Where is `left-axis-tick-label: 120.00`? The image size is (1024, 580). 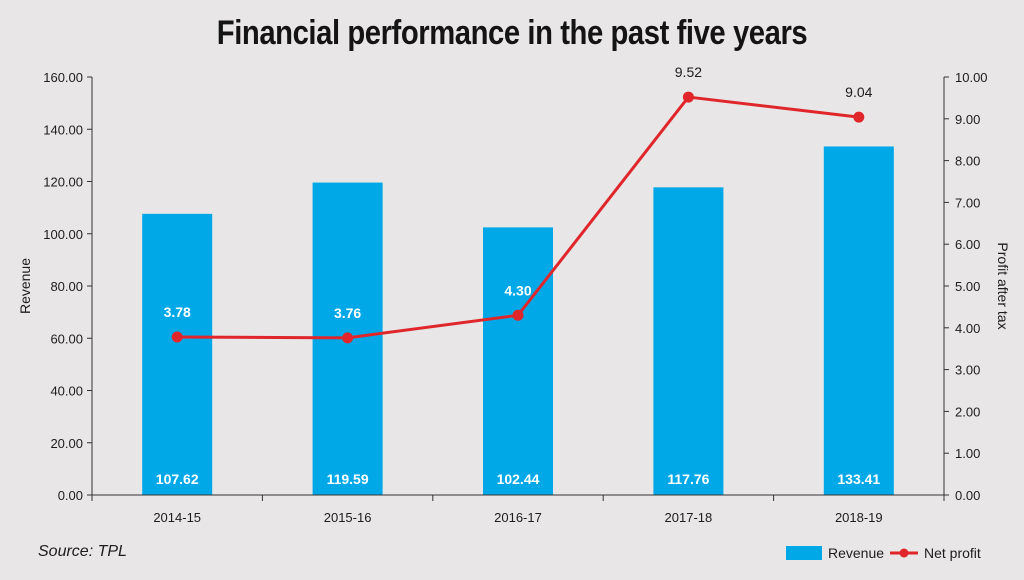 left-axis-tick-label: 120.00 is located at coordinates (63, 182).